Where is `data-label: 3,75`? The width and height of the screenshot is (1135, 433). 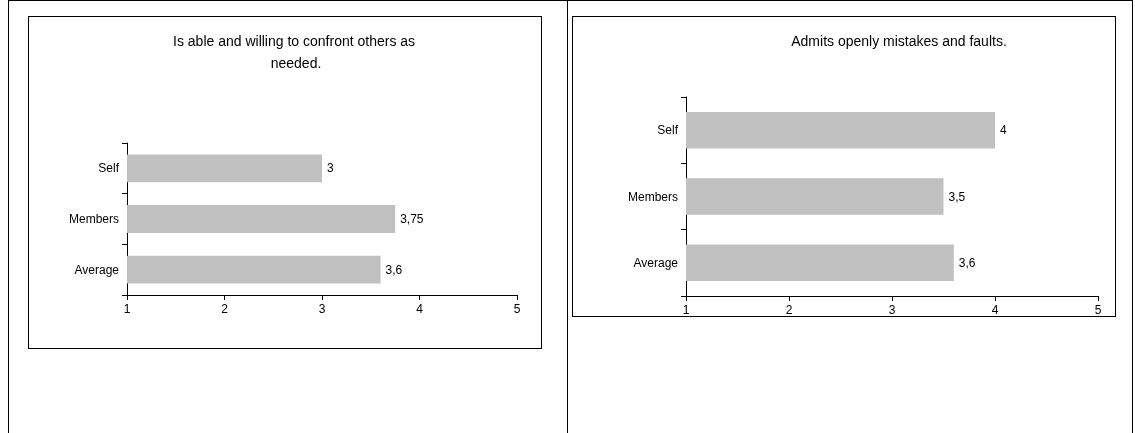 data-label: 3,75 is located at coordinates (412, 219).